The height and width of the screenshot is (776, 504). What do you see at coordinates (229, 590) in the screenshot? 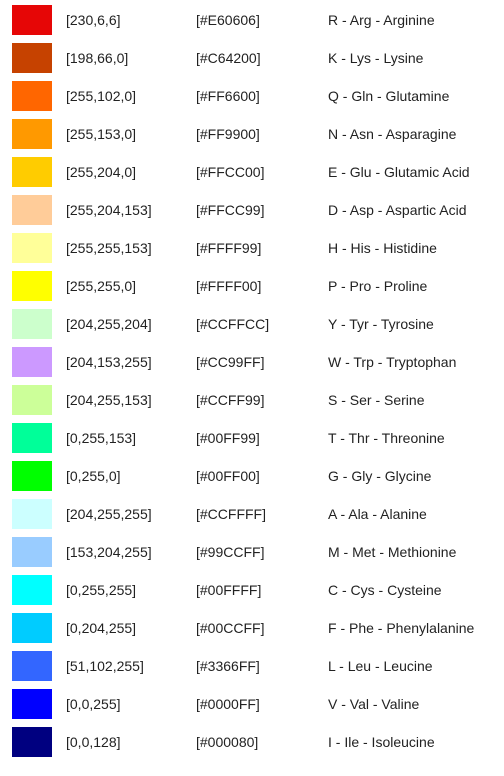
I see `hex-value: [#00FFFF]` at bounding box center [229, 590].